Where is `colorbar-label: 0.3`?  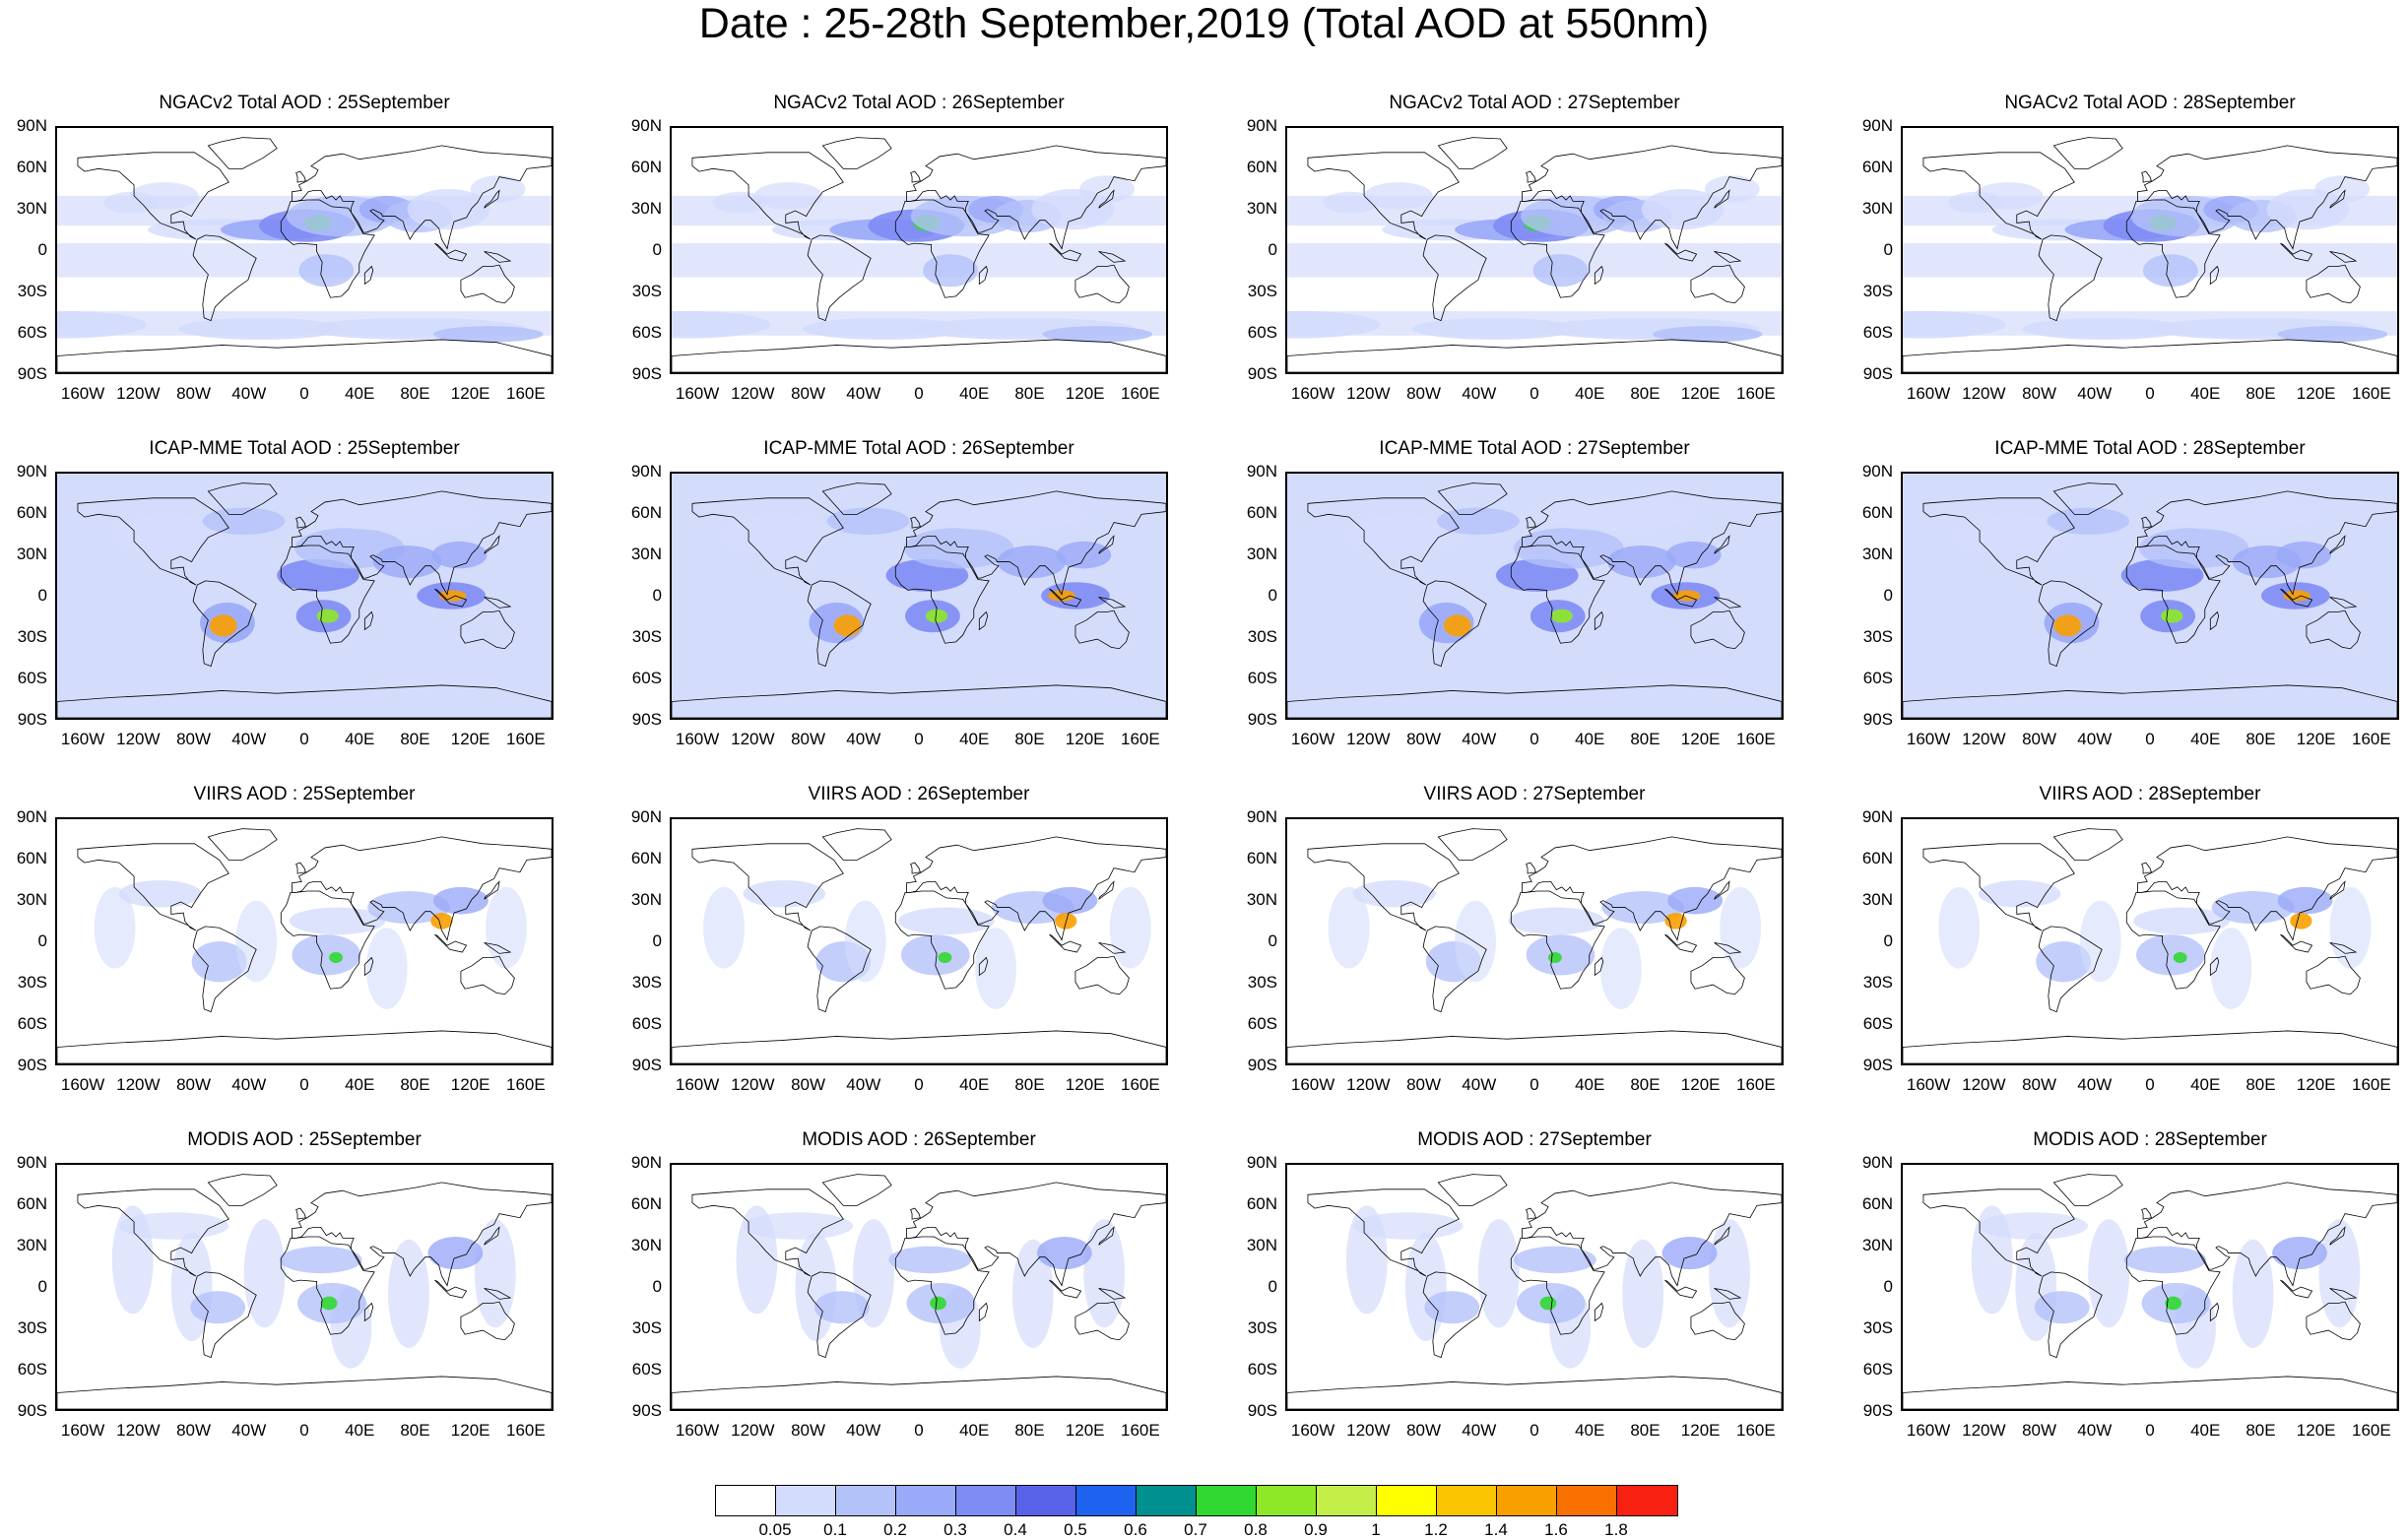 colorbar-label: 0.3 is located at coordinates (956, 1529).